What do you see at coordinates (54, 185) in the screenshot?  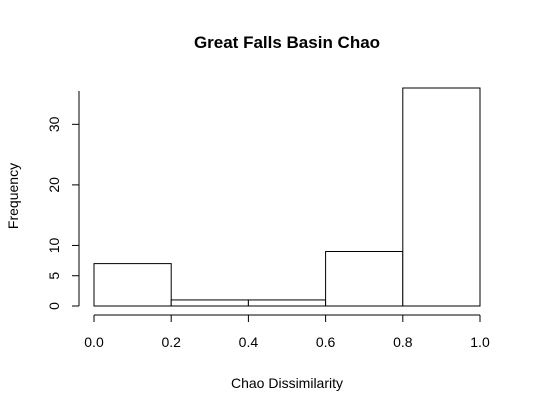 I see `y-tick-label: 20` at bounding box center [54, 185].